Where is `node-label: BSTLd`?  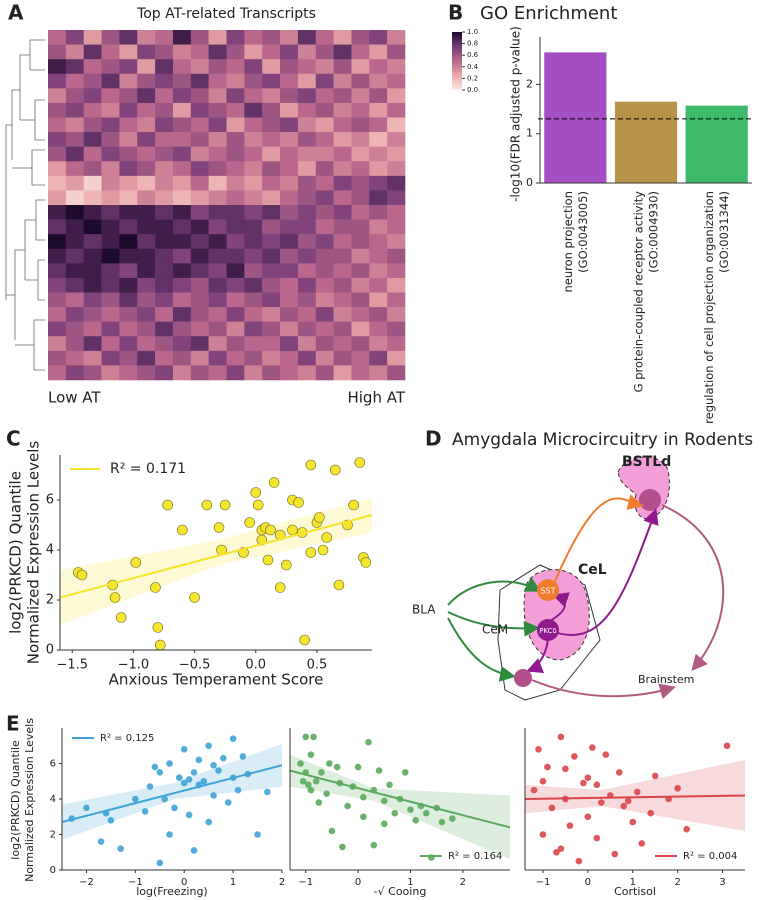
node-label: BSTLd is located at coordinates (646, 462).